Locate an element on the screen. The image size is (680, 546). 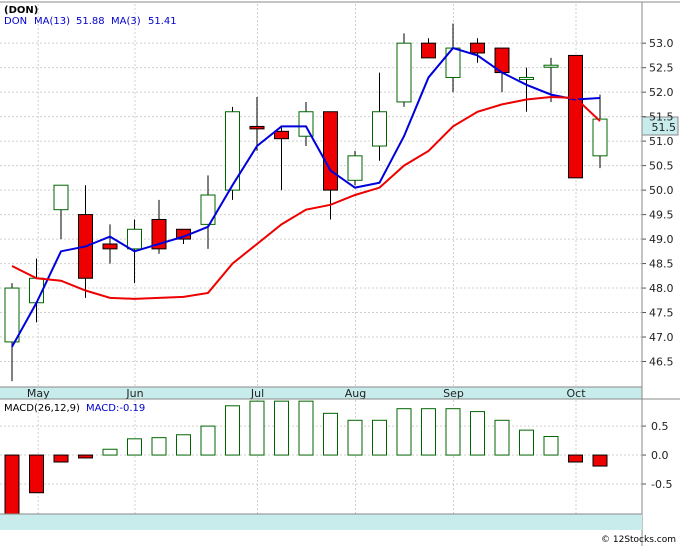
price-month-label: Jun is located at coordinates (134, 393).